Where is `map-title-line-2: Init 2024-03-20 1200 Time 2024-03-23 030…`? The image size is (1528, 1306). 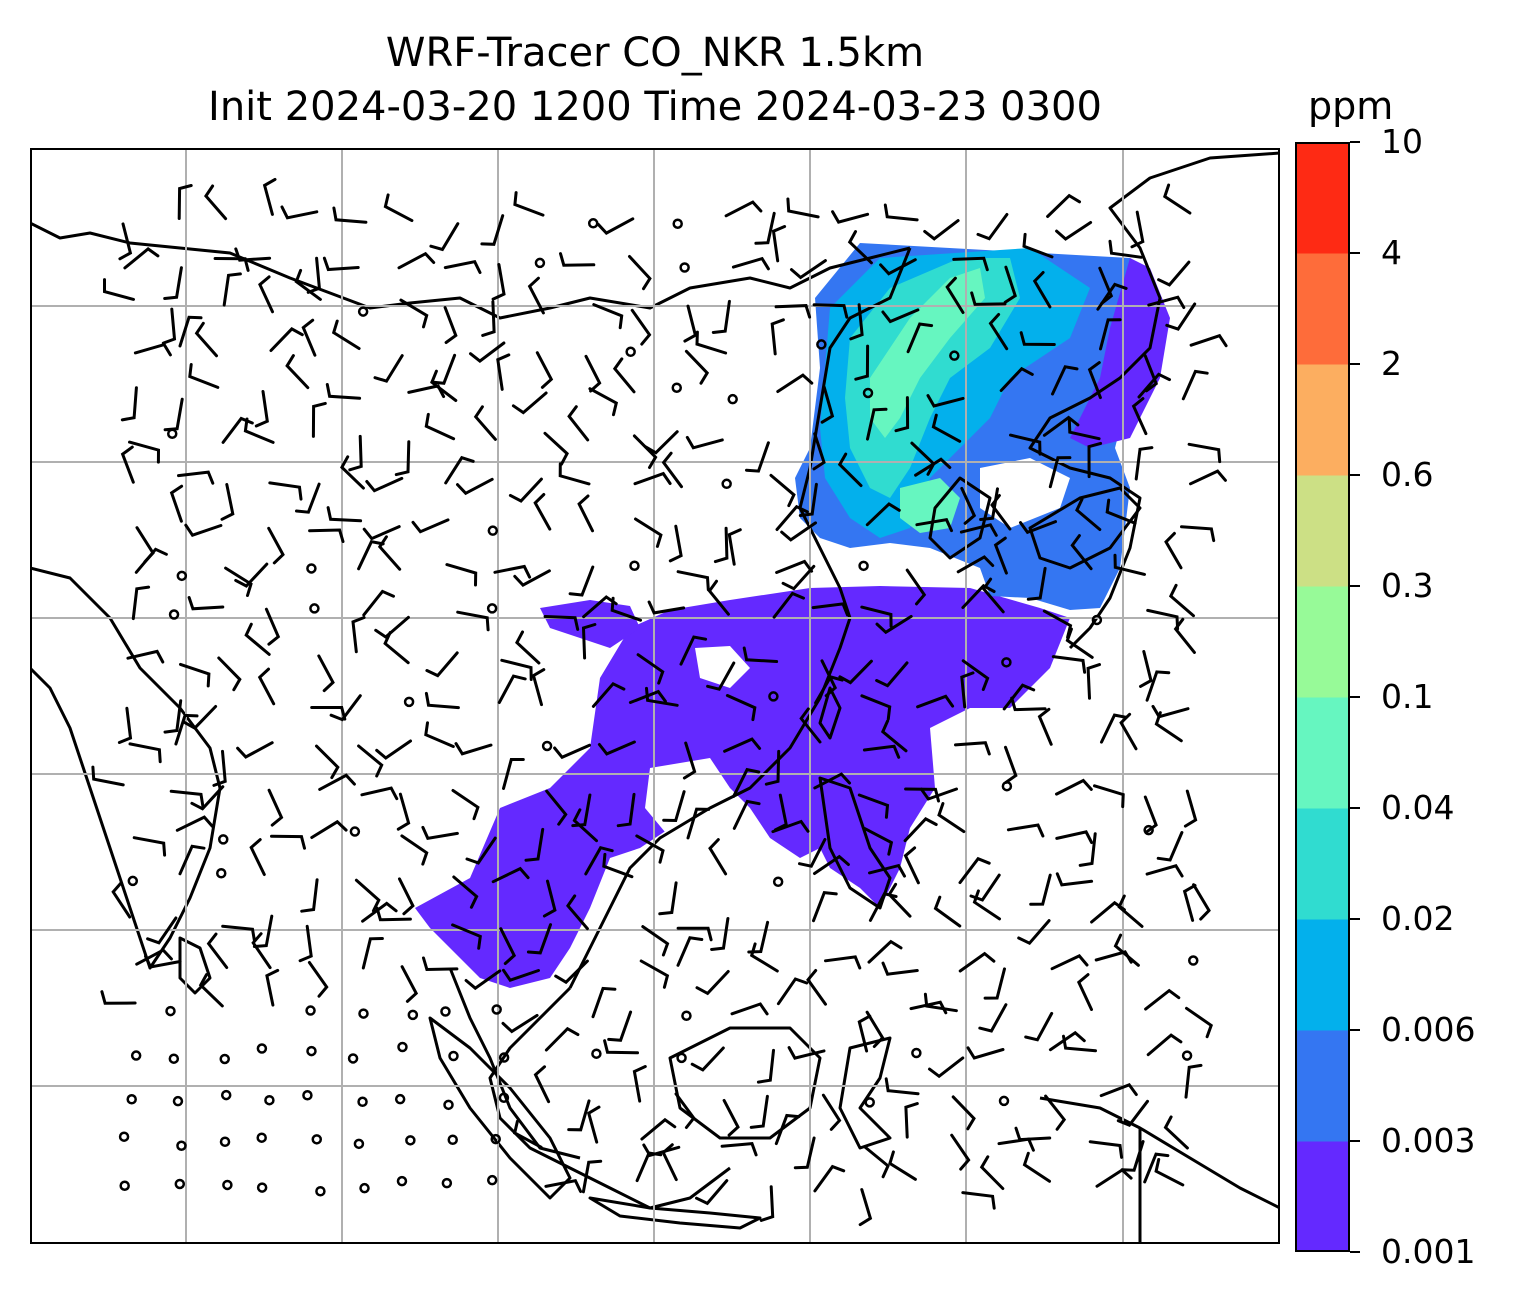
map-title-line-2: Init 2024-03-20 1200 Time 2024-03-23 030… is located at coordinates (655, 107).